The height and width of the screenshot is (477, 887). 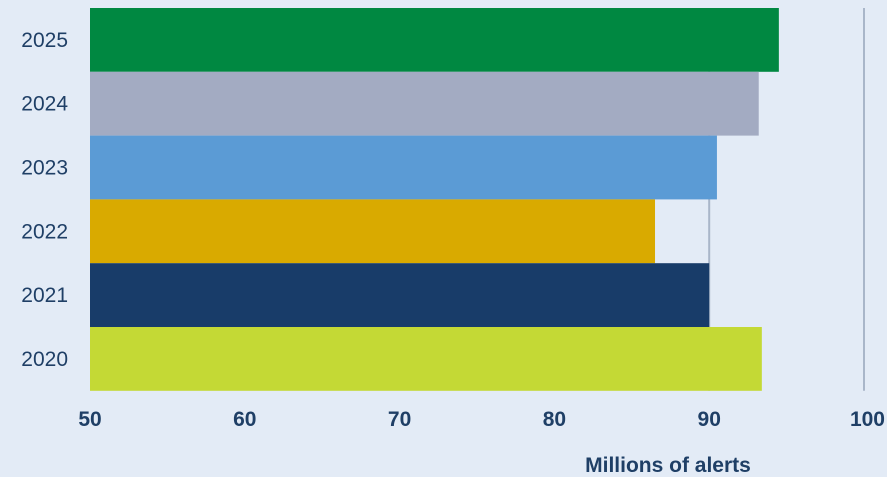 What do you see at coordinates (44, 200) in the screenshot?
I see `category-labels: 2025 2024 2023 2022 2021 2020` at bounding box center [44, 200].